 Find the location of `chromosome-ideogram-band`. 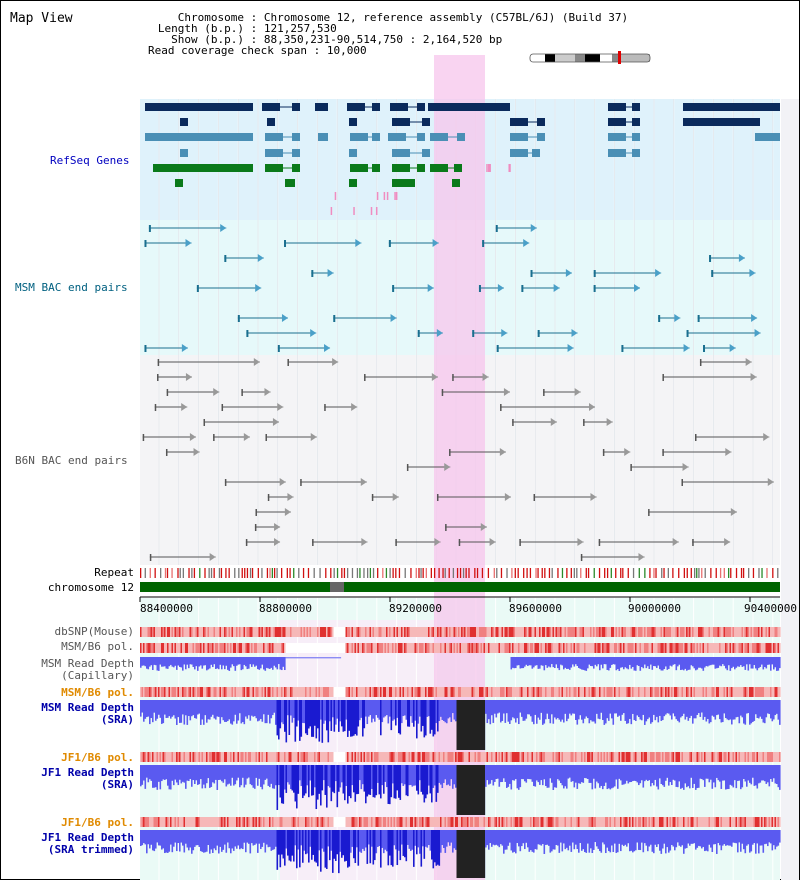

chromosome-ideogram-band is located at coordinates (550, 58).